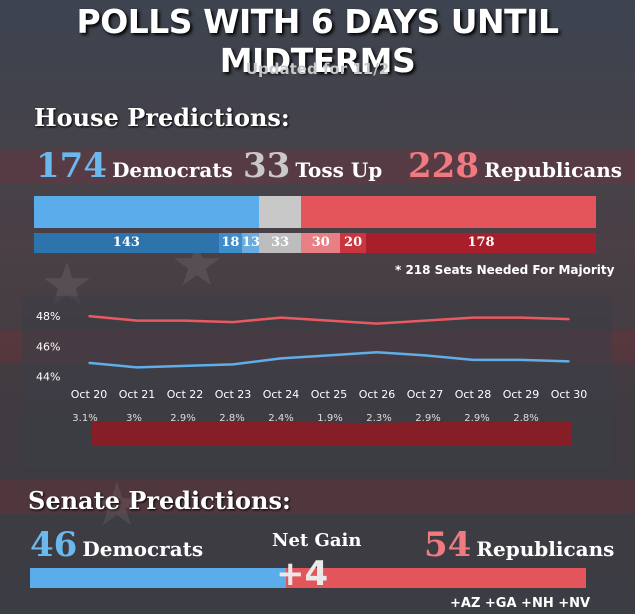 The width and height of the screenshot is (635, 614). I want to click on y-tick-label: 48%, so click(48, 316).